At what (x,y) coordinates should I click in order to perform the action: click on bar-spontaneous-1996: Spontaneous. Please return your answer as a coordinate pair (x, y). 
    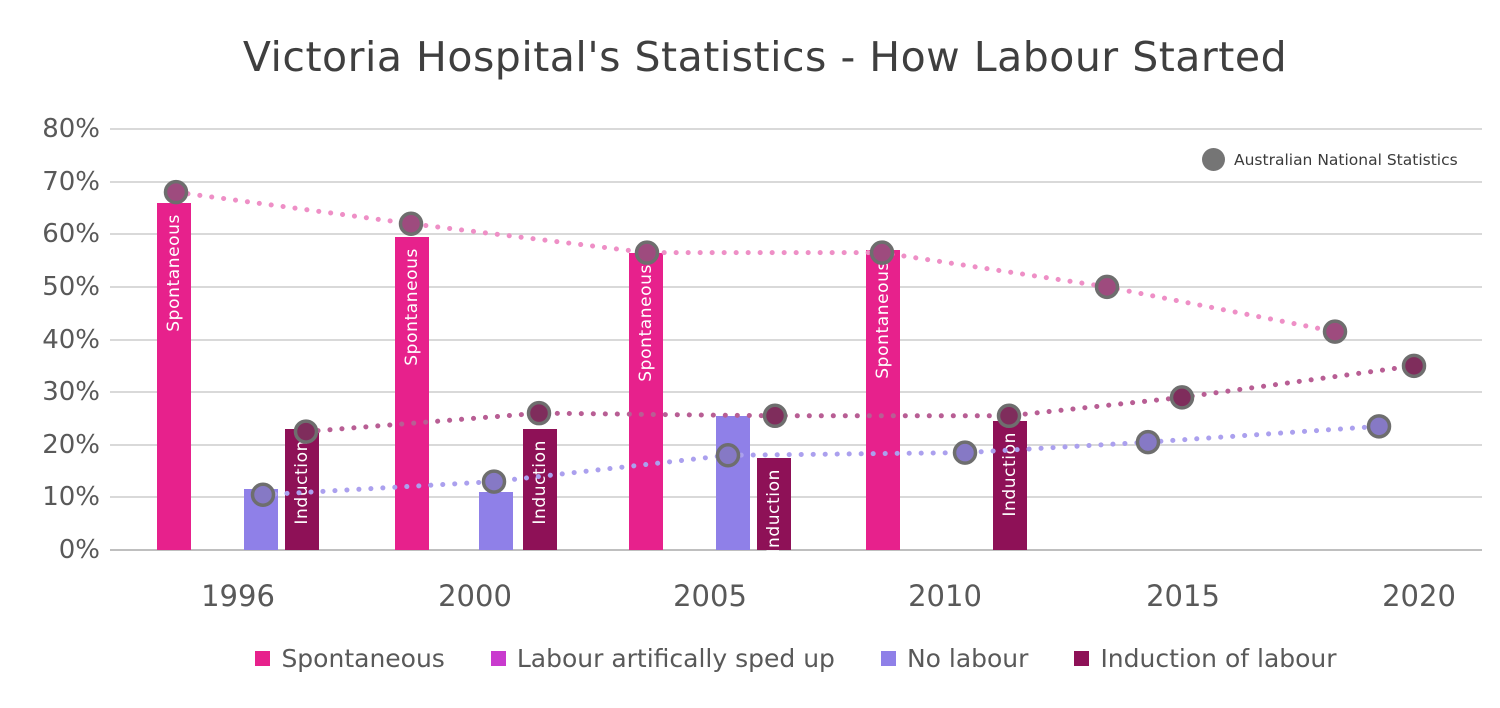
    Looking at the image, I should click on (174, 376).